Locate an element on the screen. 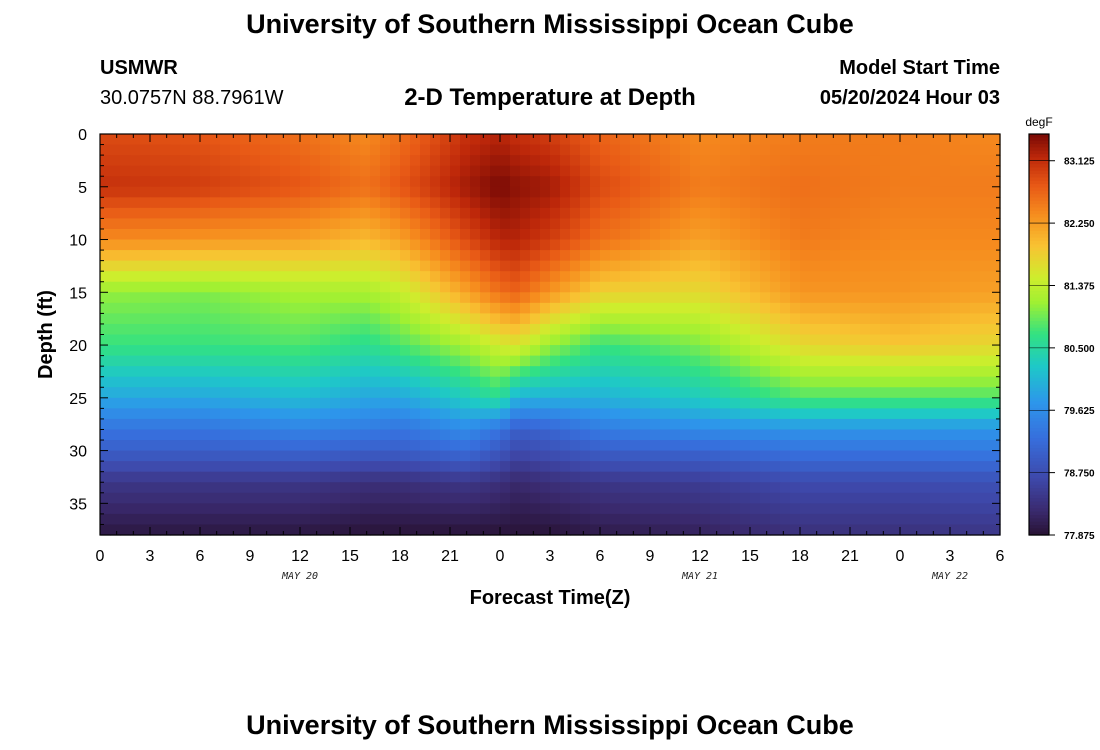  x-tick-label: 15 is located at coordinates (750, 556).